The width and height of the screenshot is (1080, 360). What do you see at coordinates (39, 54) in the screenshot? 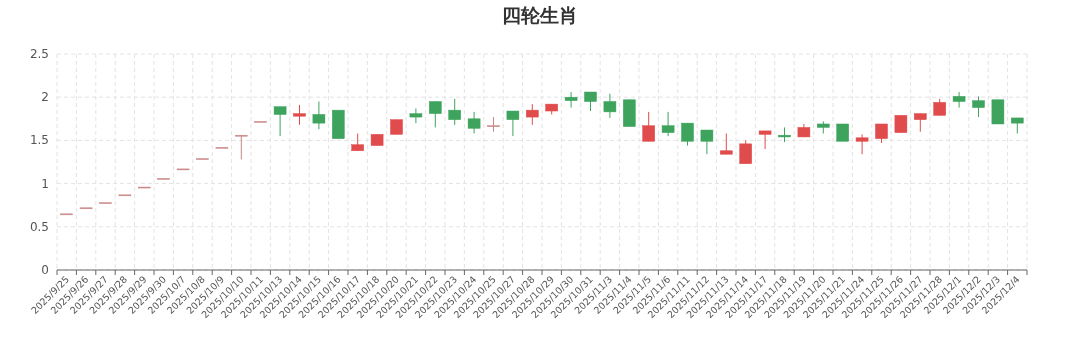
I see `y-tick-label: 2.5` at bounding box center [39, 54].